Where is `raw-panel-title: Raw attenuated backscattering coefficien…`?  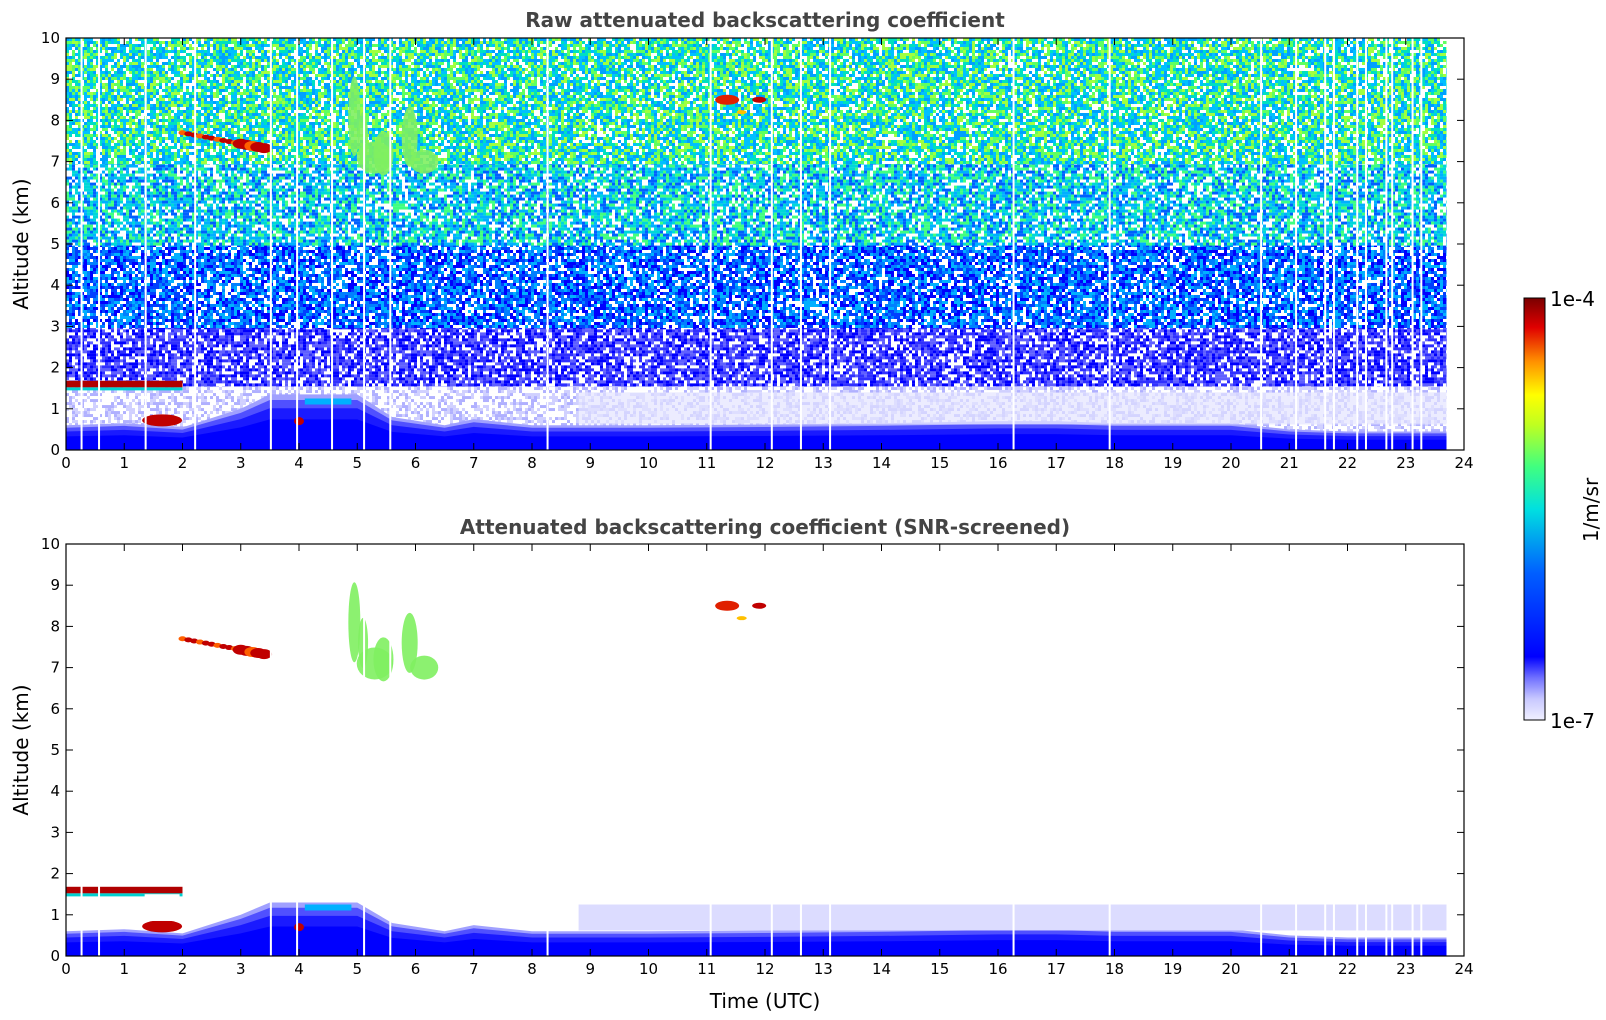
raw-panel-title: Raw attenuated backscattering coefficien… is located at coordinates (765, 20).